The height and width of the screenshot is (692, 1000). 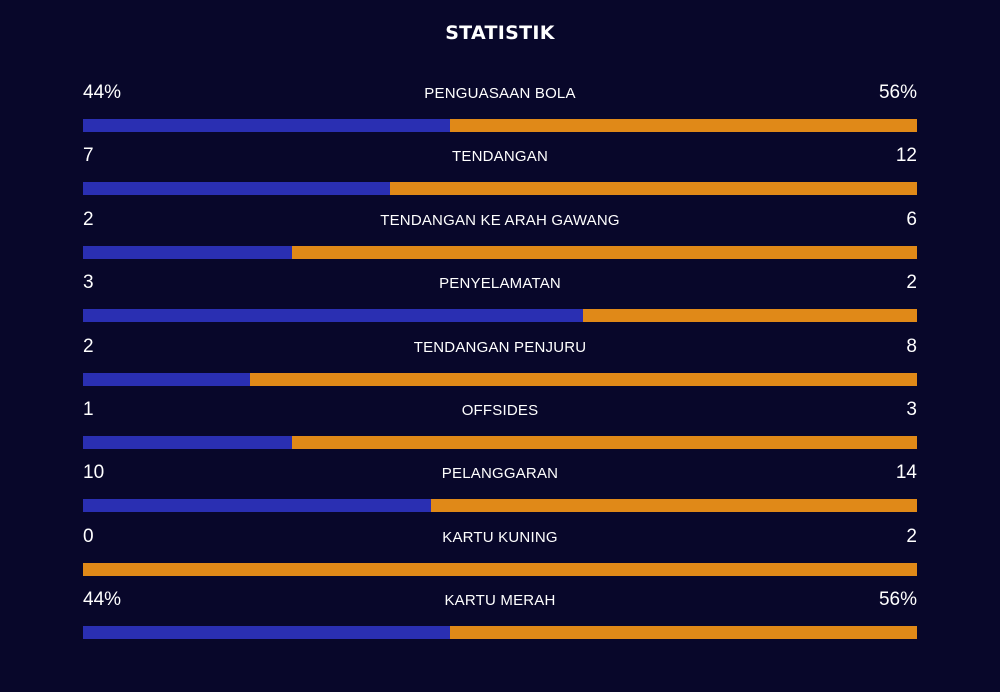 I want to click on away-value: 14, so click(x=906, y=473).